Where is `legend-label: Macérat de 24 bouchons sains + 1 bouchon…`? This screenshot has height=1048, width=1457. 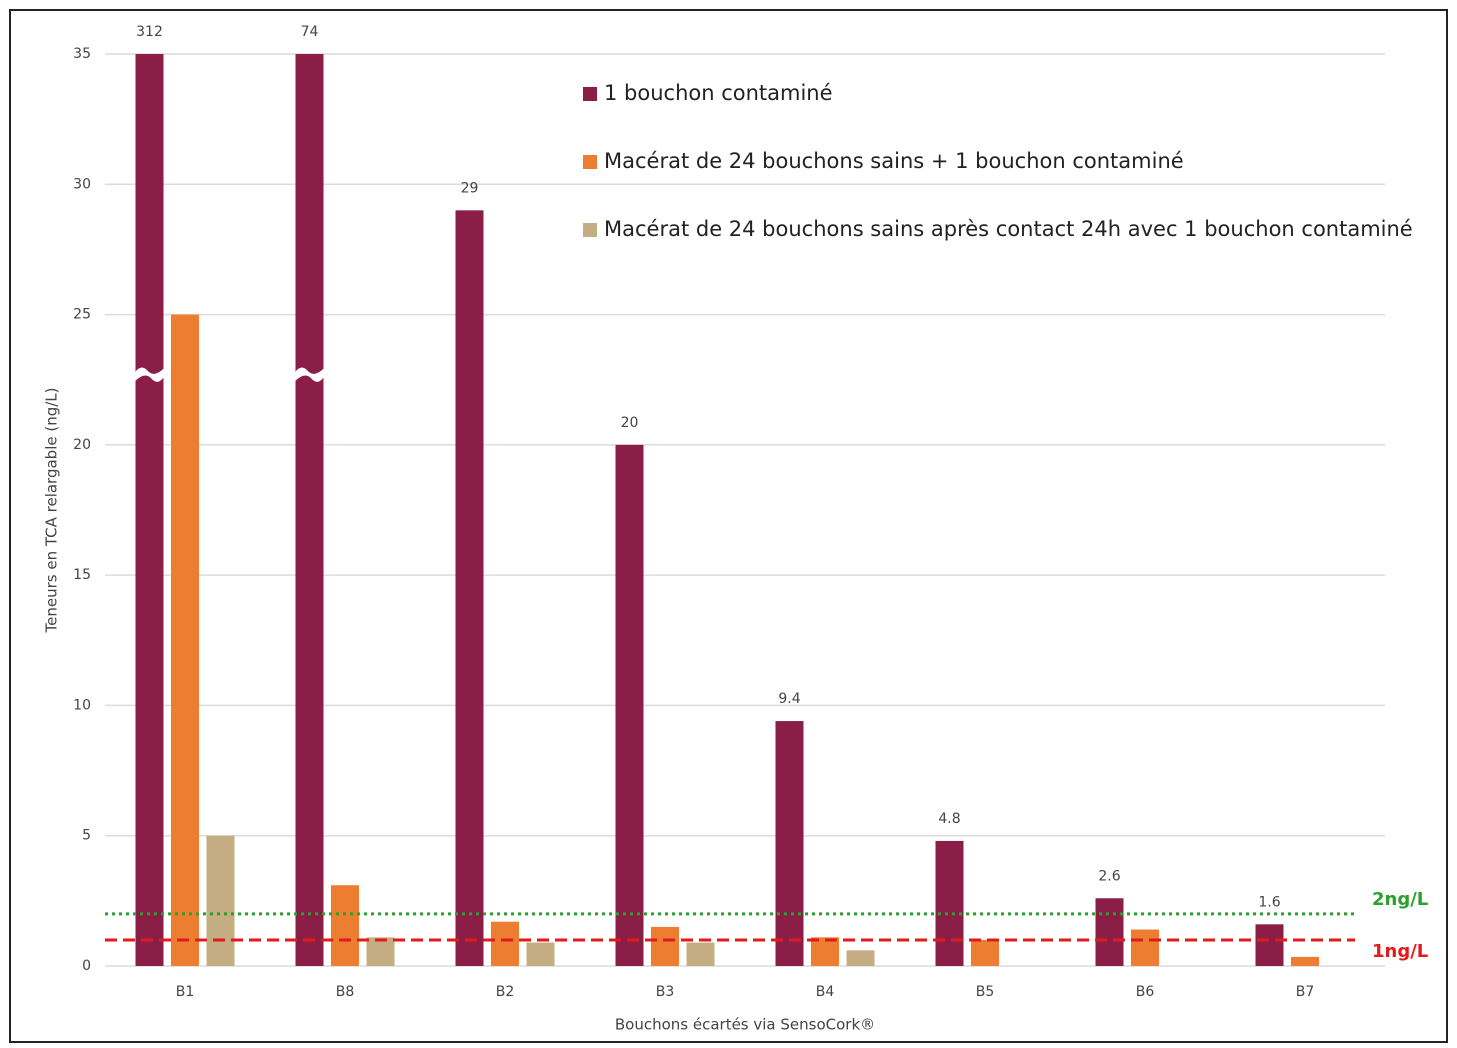
legend-label: Macérat de 24 bouchons sains + 1 bouchon… is located at coordinates (894, 161).